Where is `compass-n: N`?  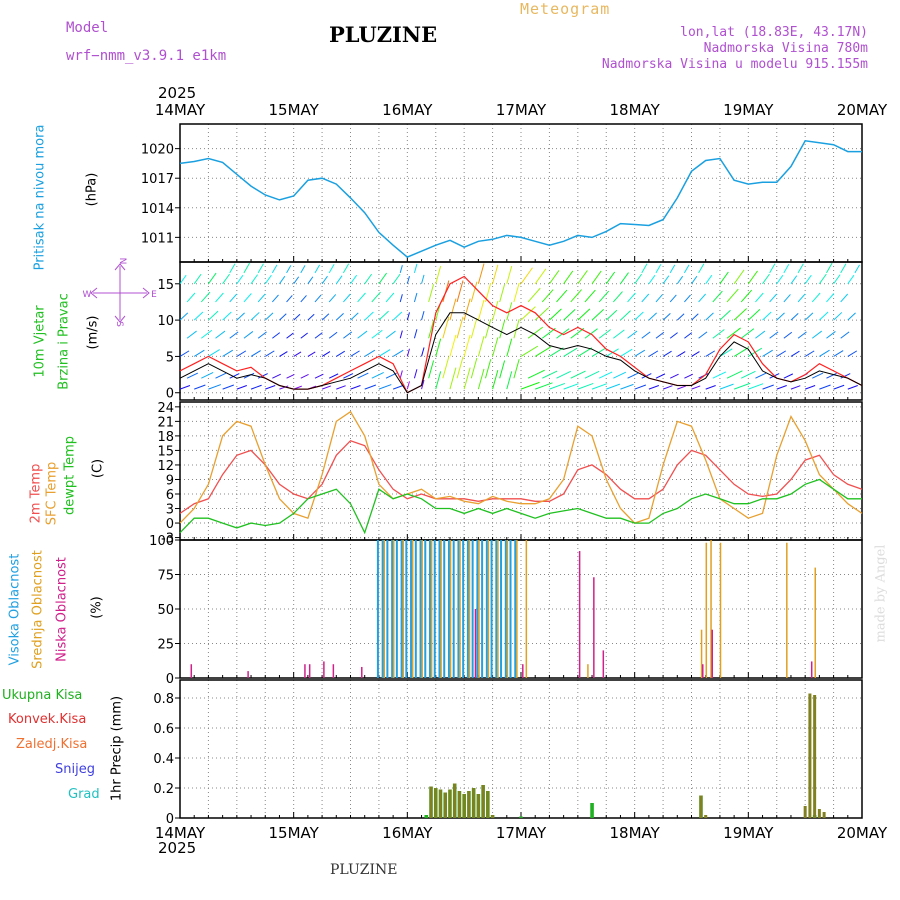 compass-n: N is located at coordinates (122, 261).